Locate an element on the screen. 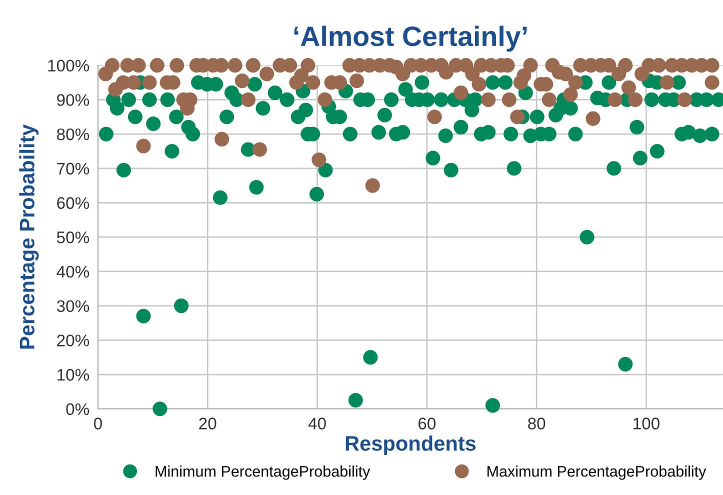 The width and height of the screenshot is (723, 495). x-tick-label: 100 is located at coordinates (647, 424).